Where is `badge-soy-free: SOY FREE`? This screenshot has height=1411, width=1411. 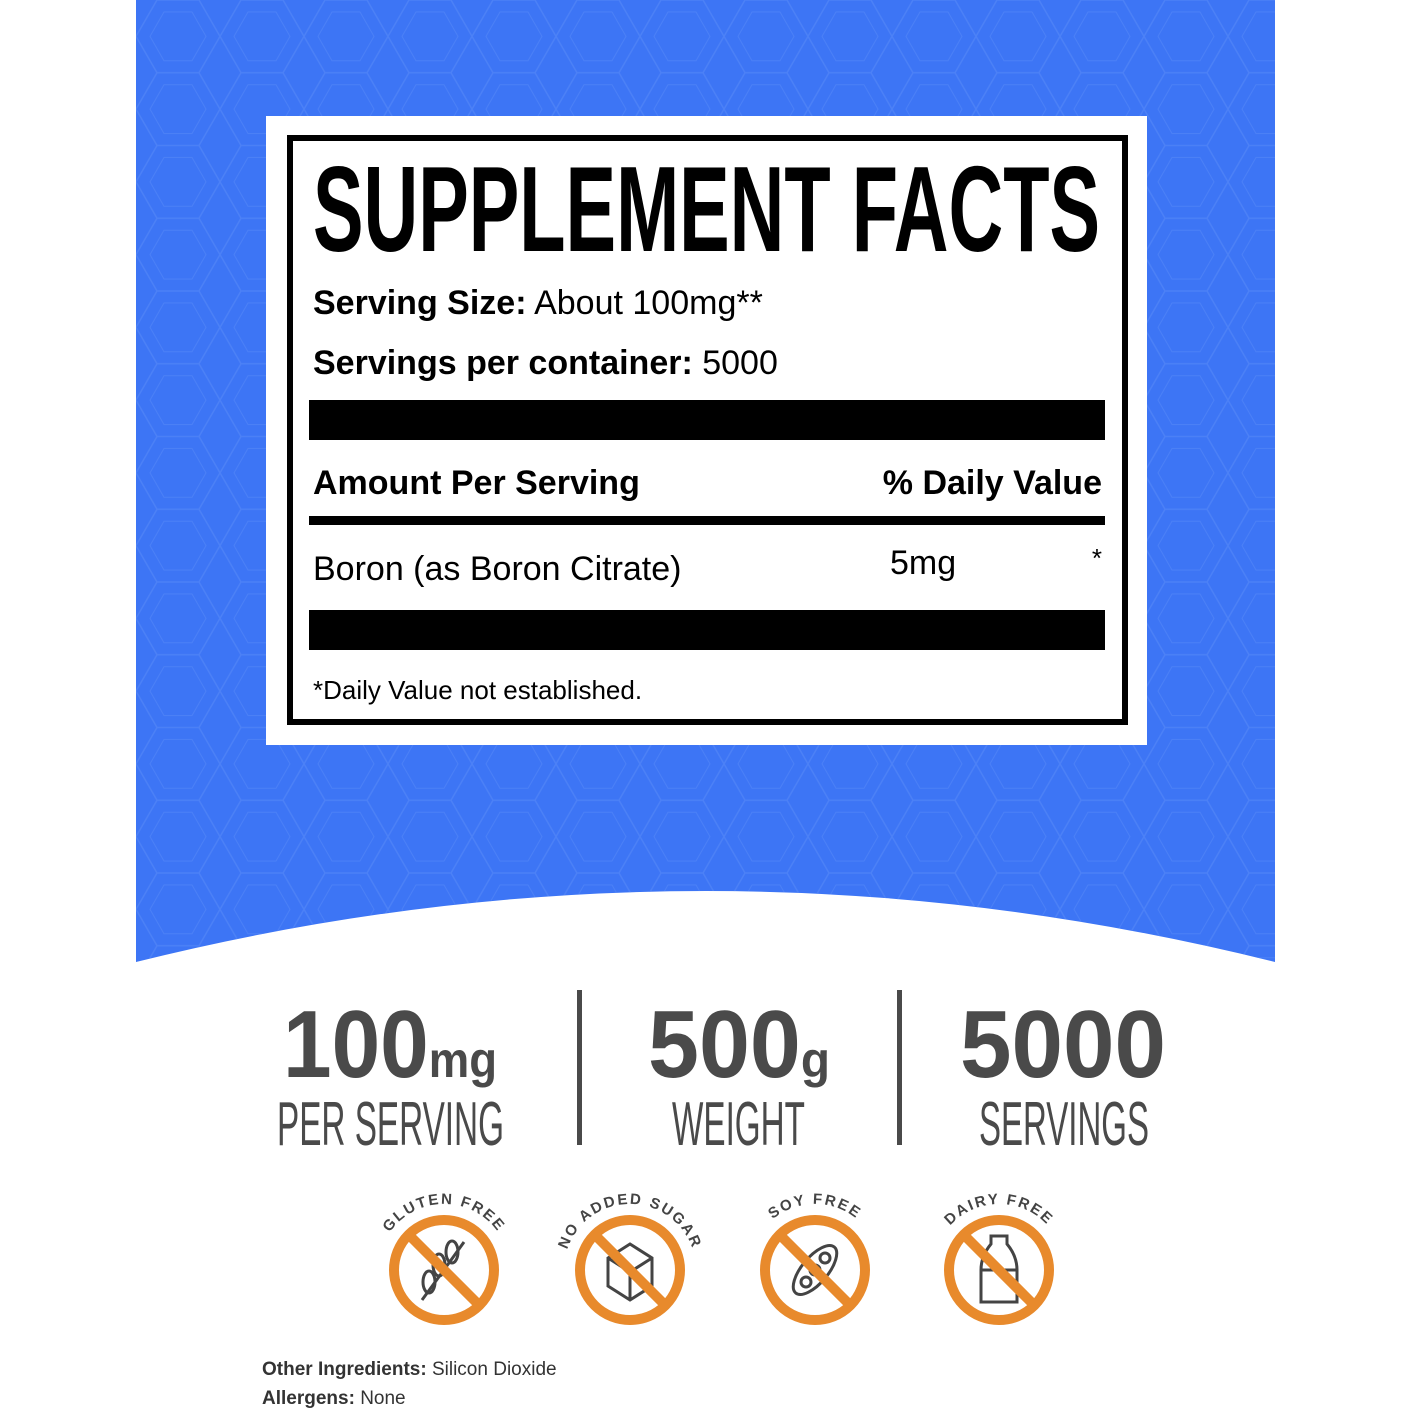
badge-soy-free: SOY FREE is located at coordinates (815, 1258).